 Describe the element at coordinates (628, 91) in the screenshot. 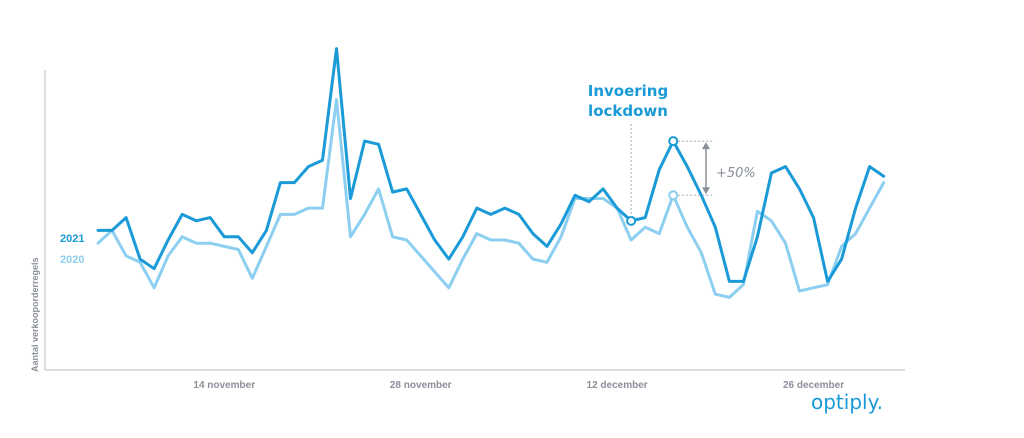

I see `lockdown-annotation-line1: Invoering` at that location.